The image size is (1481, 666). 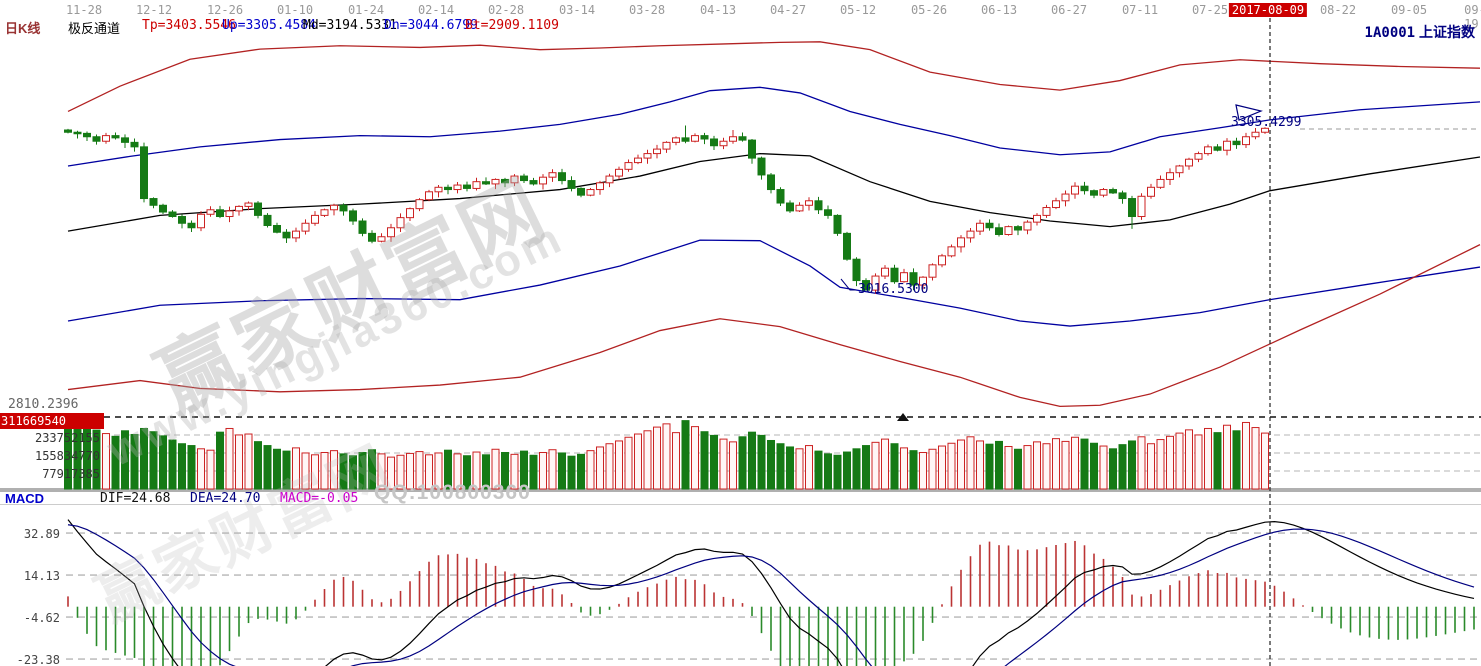 I want to click on date-label: 07-25, so click(x=1210, y=10).